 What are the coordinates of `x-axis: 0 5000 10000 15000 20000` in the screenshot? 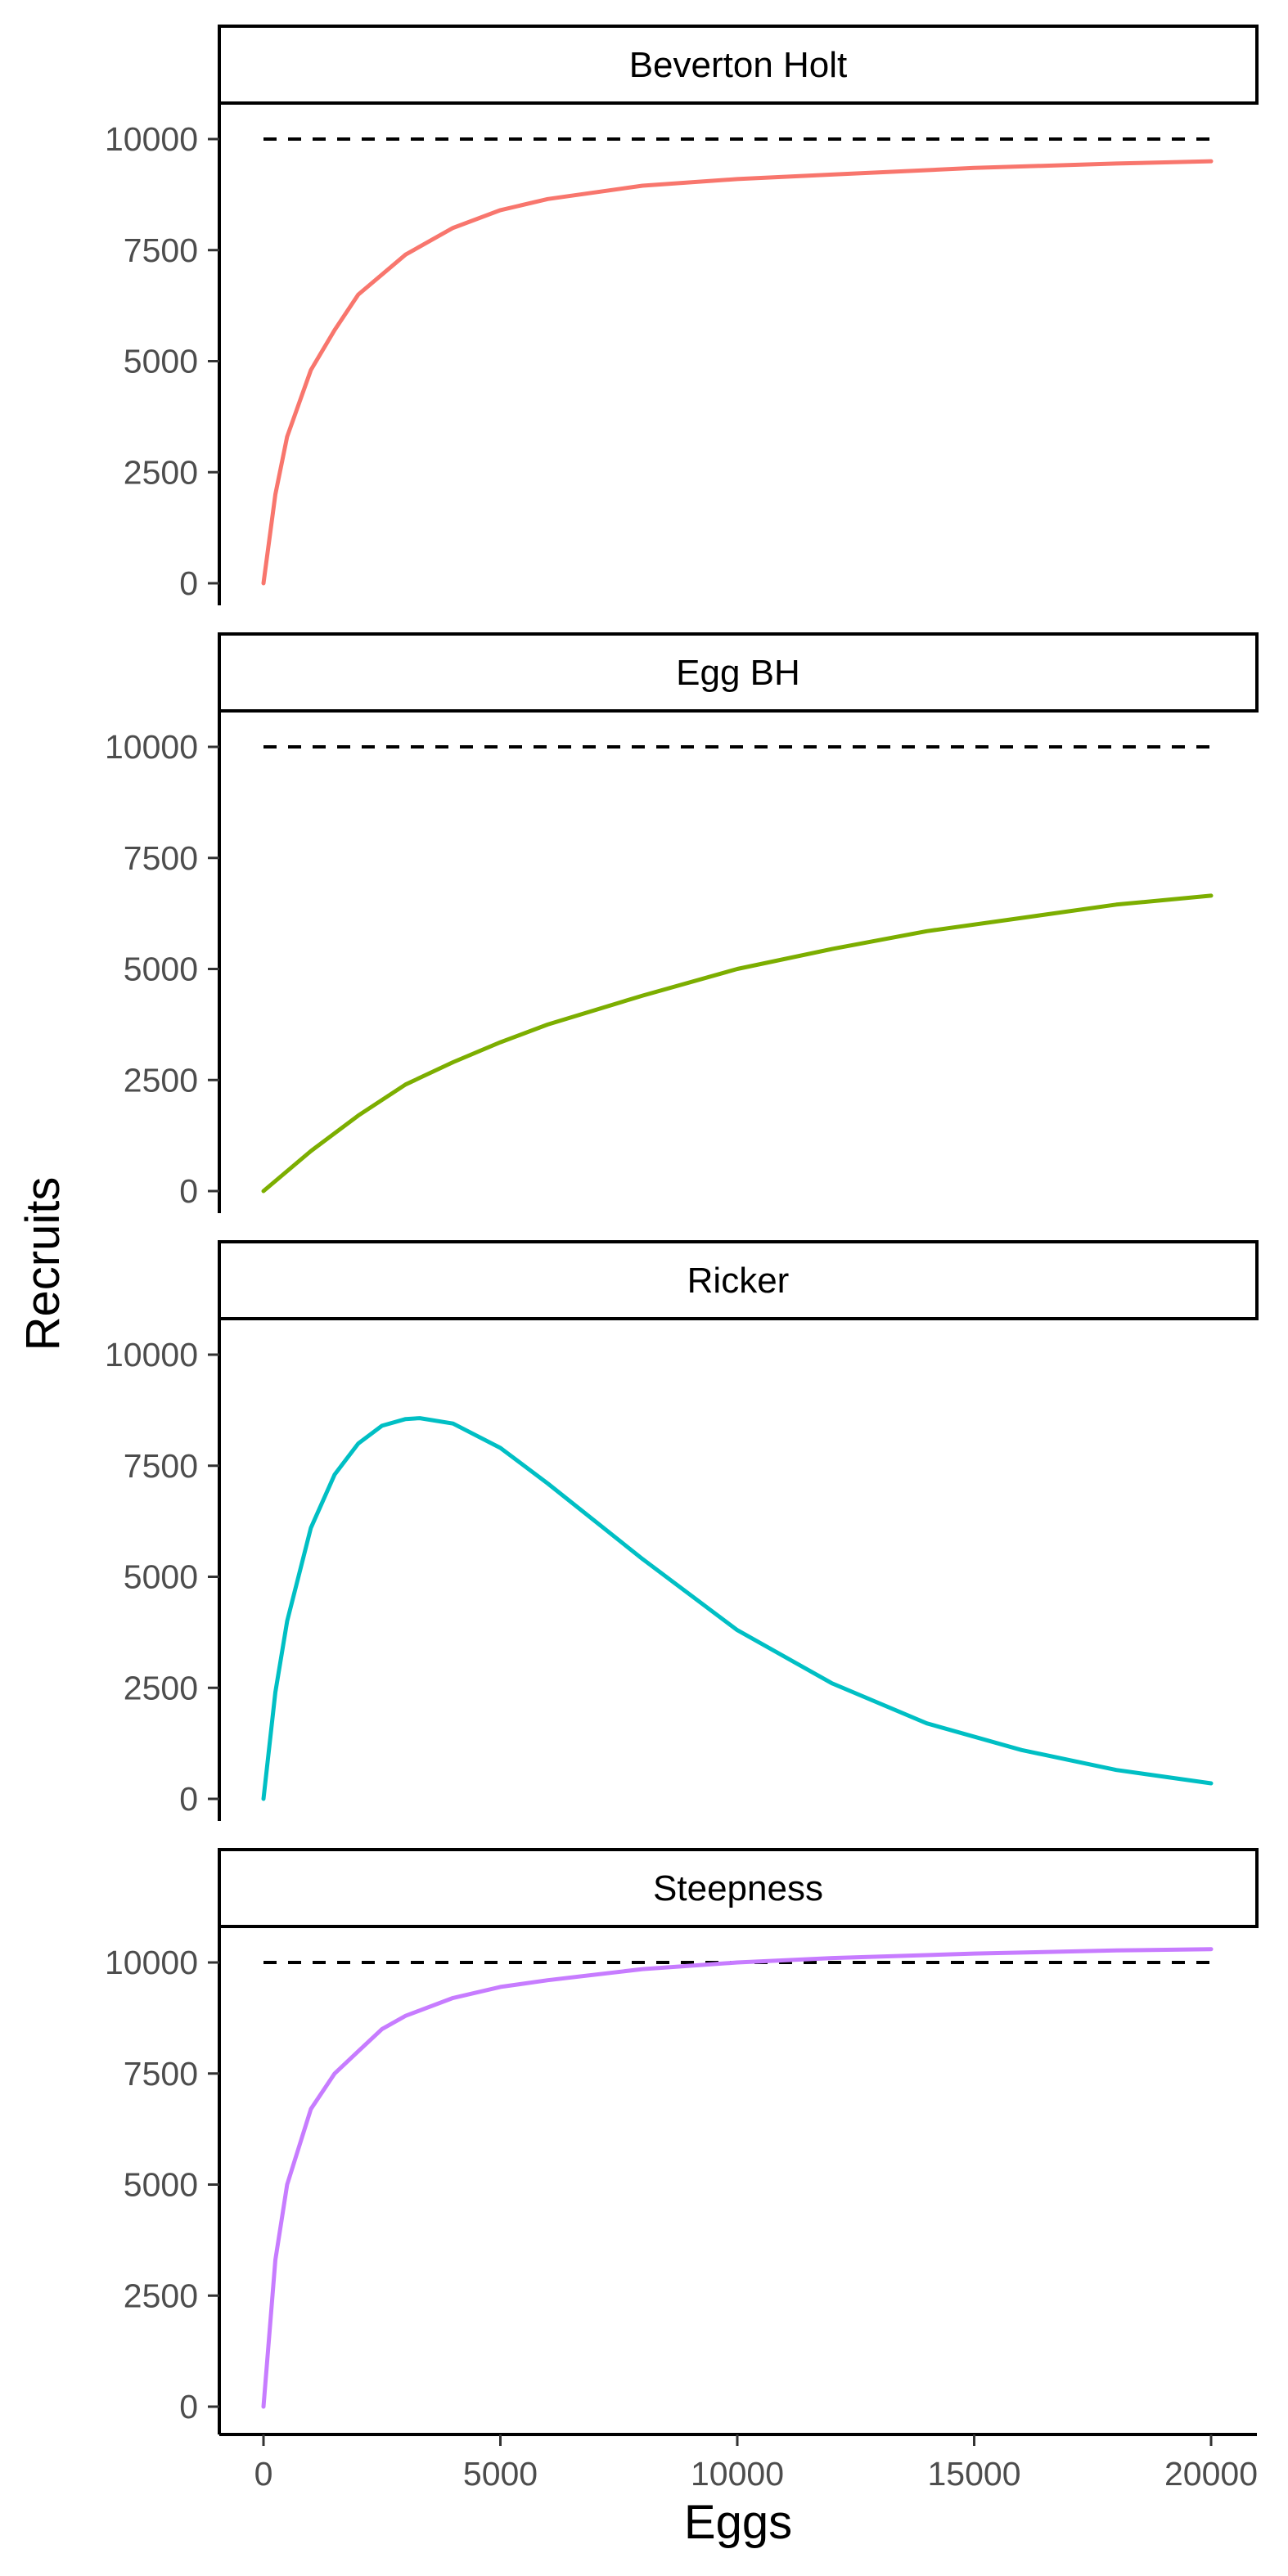 It's located at (738, 2463).